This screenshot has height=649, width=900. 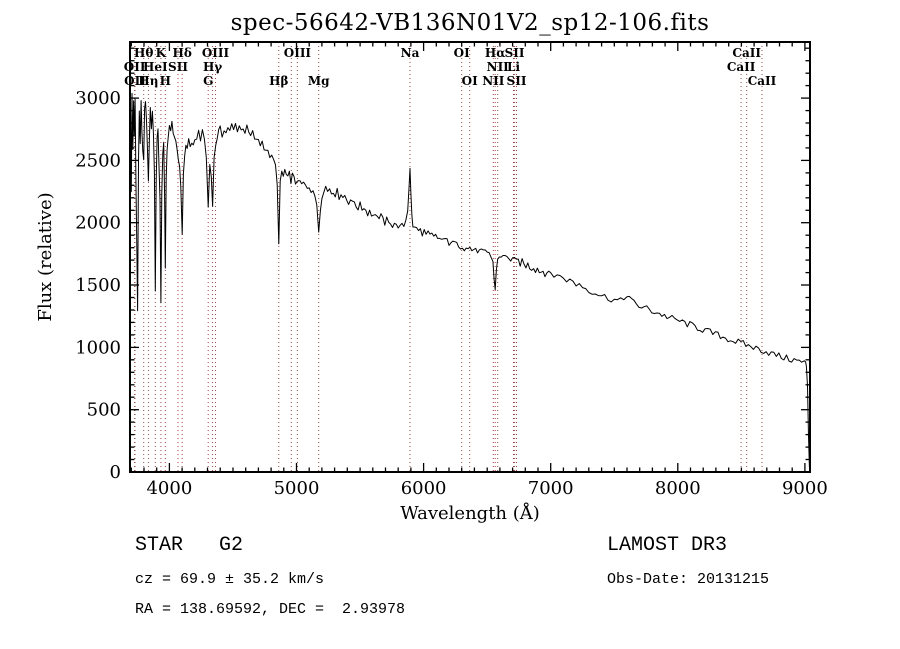 What do you see at coordinates (165, 81) in the screenshot?
I see `line-label: H` at bounding box center [165, 81].